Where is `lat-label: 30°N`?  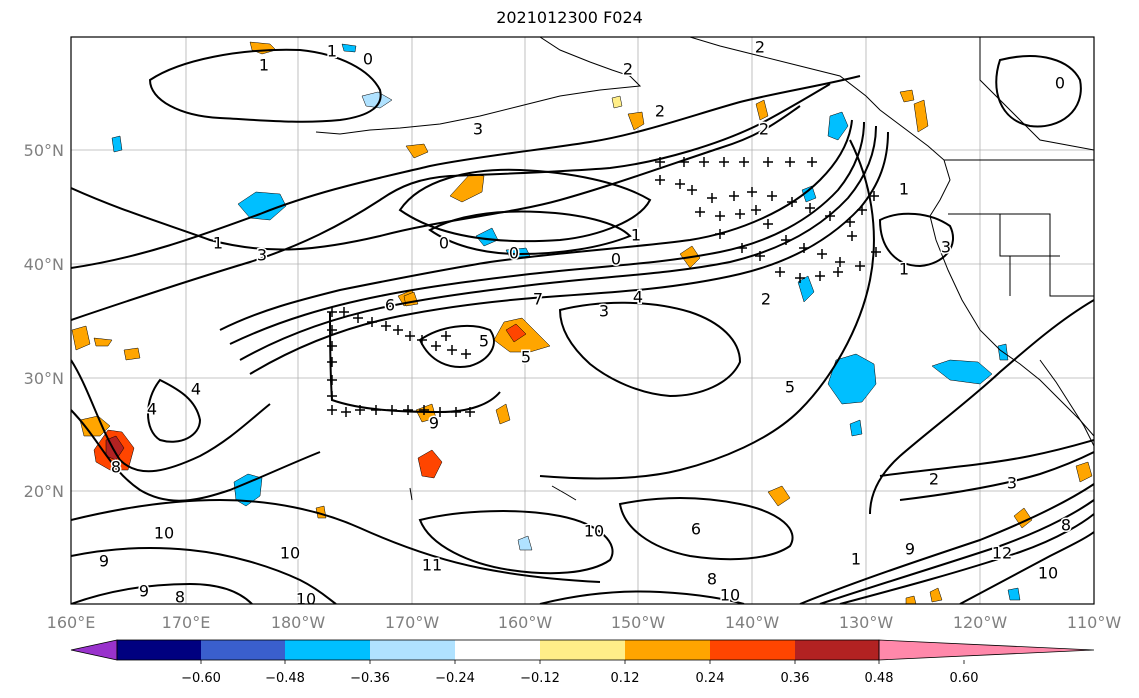
lat-label: 30°N is located at coordinates (44, 378).